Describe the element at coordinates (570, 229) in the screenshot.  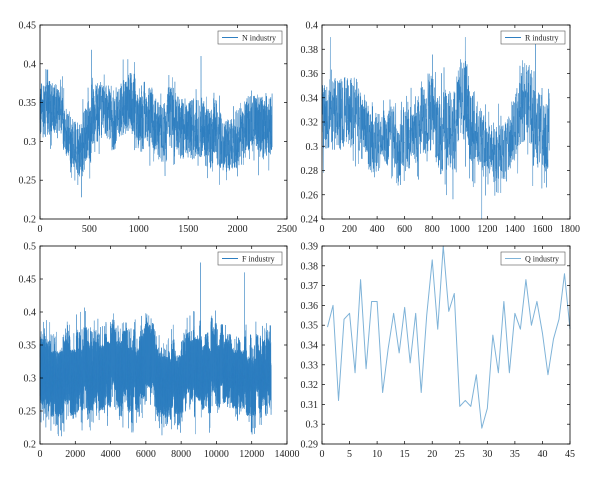
I see `x-tick-label: 1800` at that location.